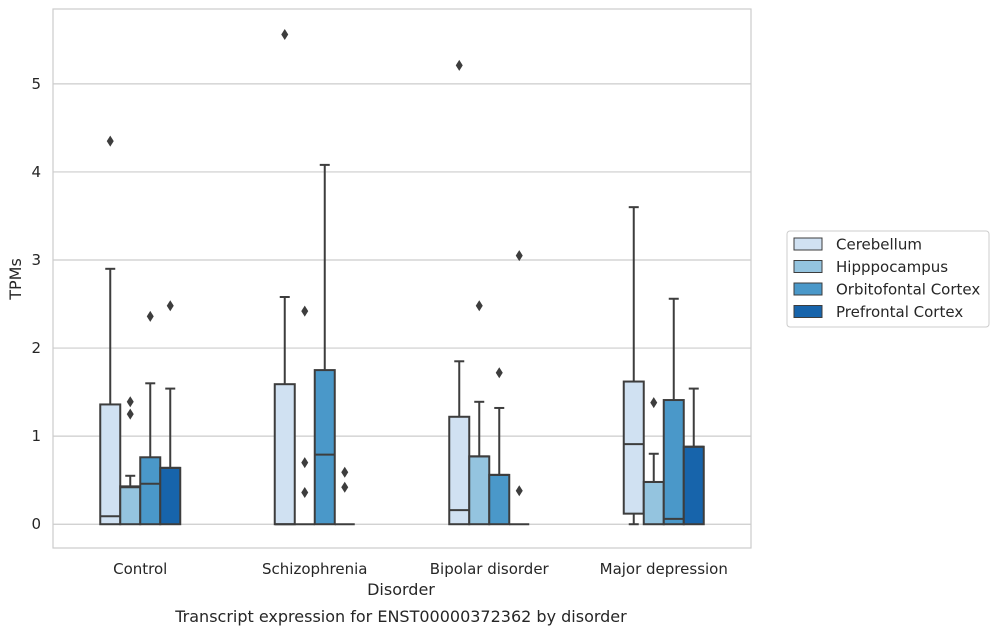 Image resolution: width=999 pixels, height=634 pixels. Describe the element at coordinates (36, 436) in the screenshot. I see `y-tick-label-1: 1` at that location.